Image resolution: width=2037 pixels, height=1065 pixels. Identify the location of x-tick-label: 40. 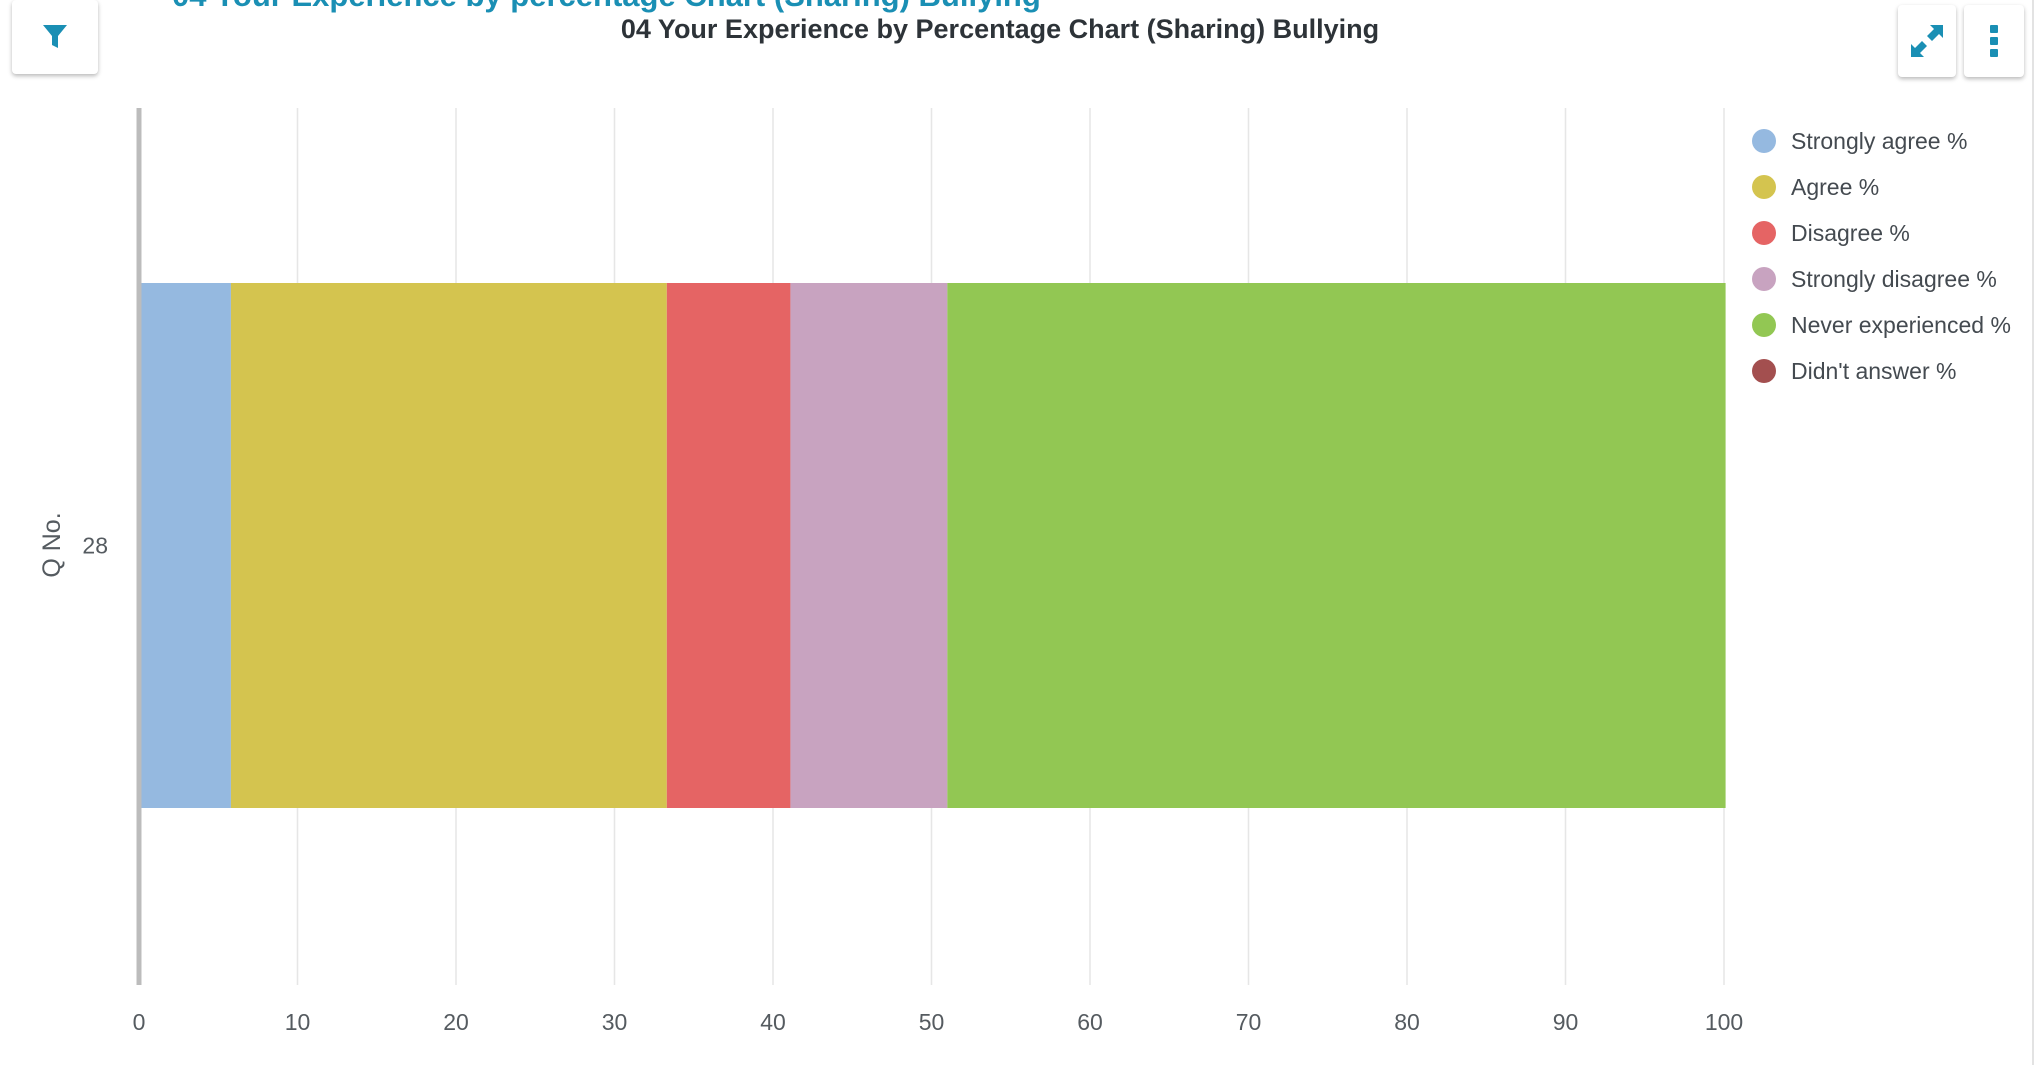
(773, 1022).